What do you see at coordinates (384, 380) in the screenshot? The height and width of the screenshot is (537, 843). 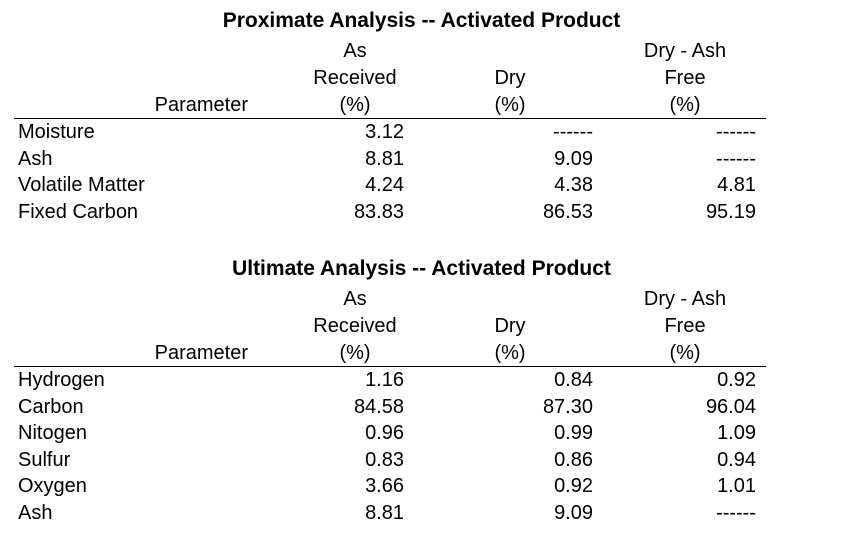 I see `as-received-value: 1.16` at bounding box center [384, 380].